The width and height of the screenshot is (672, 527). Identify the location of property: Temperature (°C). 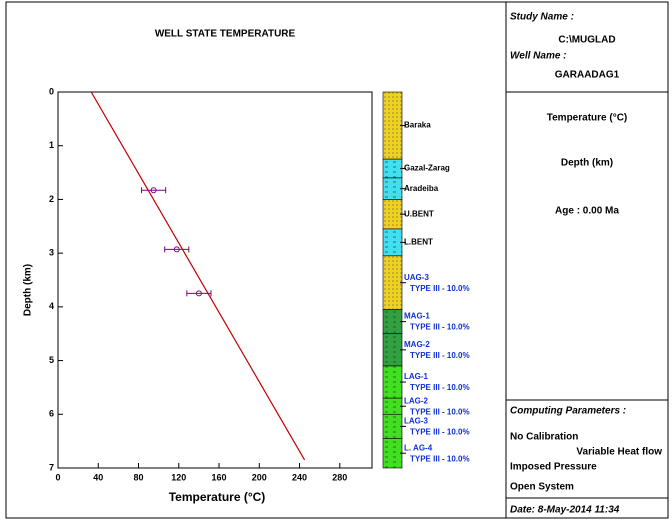
(587, 118).